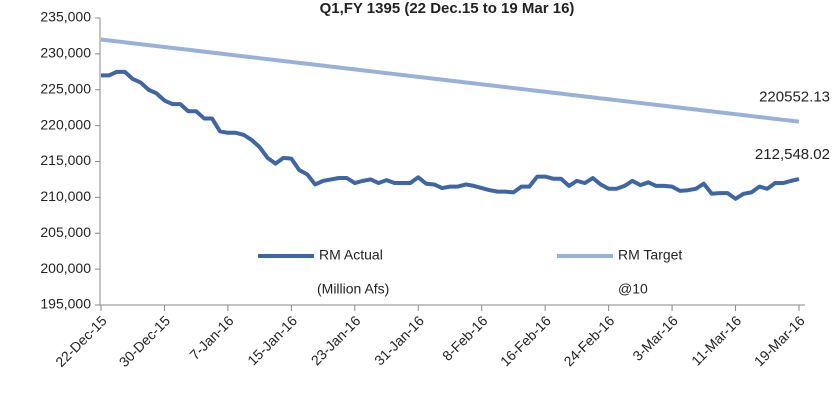  What do you see at coordinates (779, 340) in the screenshot?
I see `x-tick-label: 19-Mar-16` at bounding box center [779, 340].